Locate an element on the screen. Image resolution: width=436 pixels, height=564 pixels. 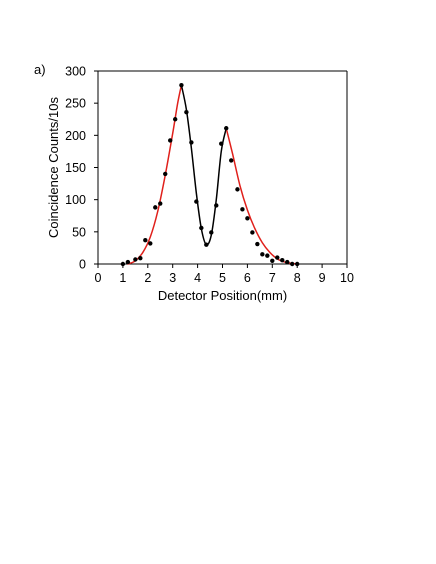
y-tick-label: 150 is located at coordinates (75, 168).